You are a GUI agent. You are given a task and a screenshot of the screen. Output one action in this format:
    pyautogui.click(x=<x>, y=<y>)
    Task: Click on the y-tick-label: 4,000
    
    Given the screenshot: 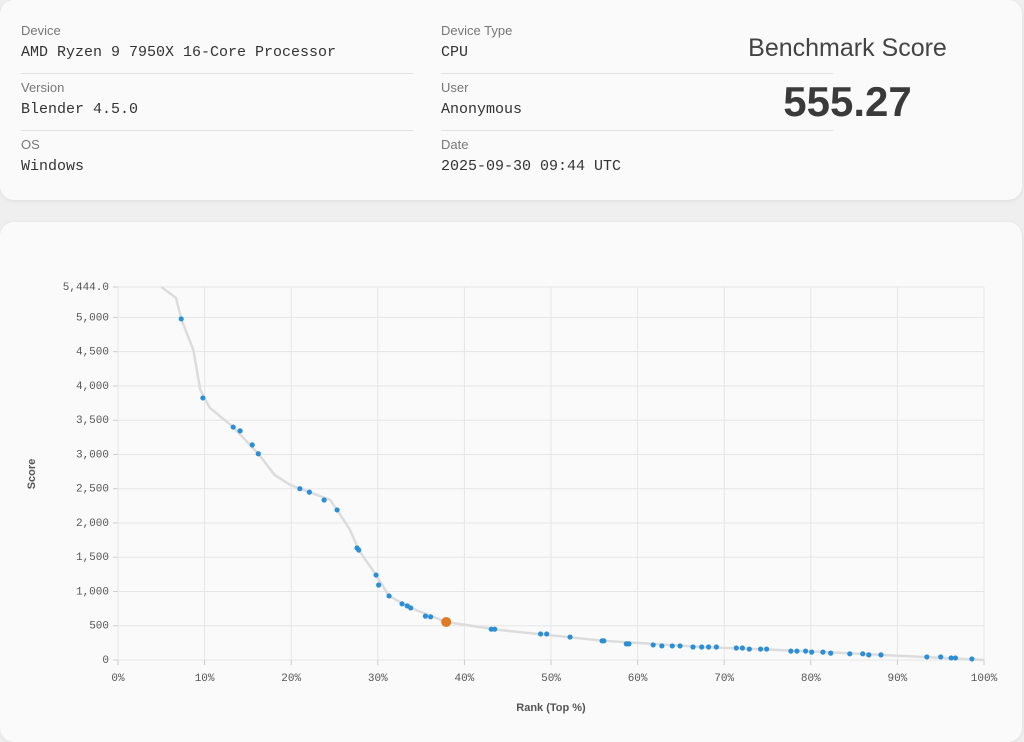 What is the action you would take?
    pyautogui.click(x=92, y=387)
    